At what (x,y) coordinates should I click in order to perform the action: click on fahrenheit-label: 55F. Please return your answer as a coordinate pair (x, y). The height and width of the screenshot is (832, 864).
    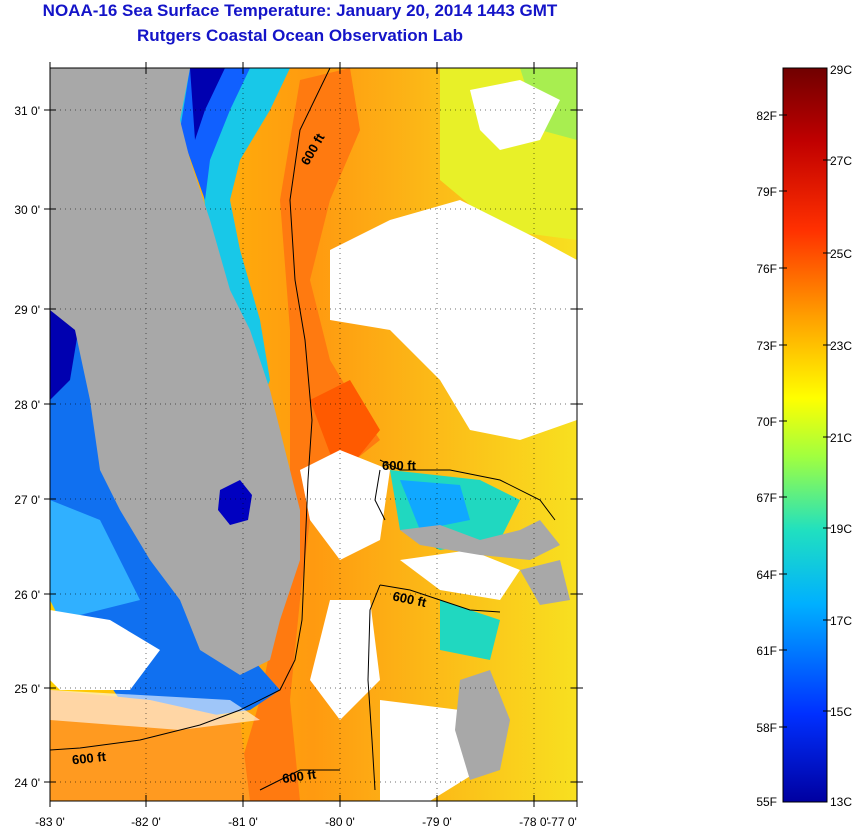
    Looking at the image, I should click on (766, 802).